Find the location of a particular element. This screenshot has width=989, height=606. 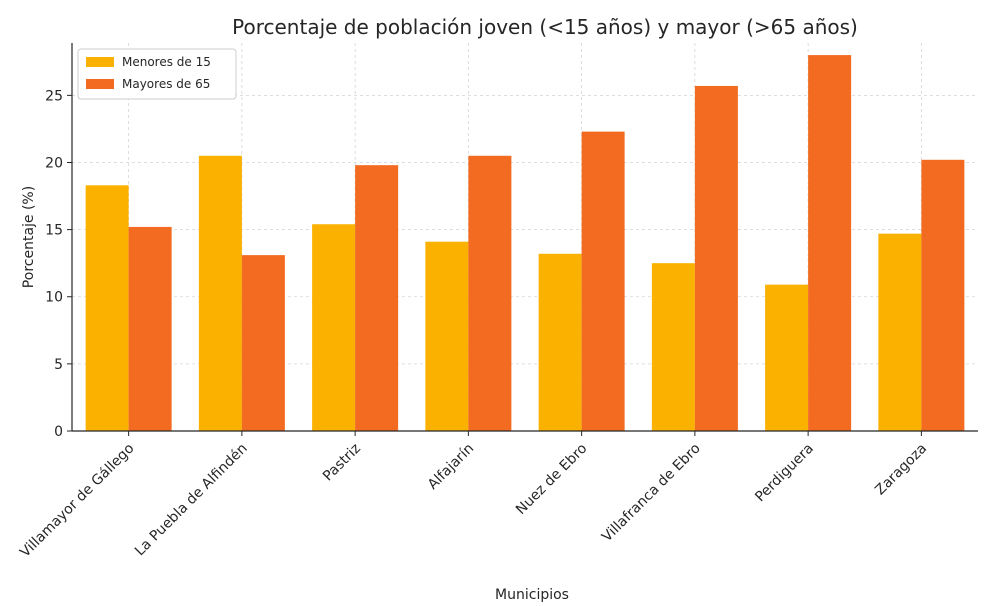

y-tick-label: 0 is located at coordinates (58, 432).